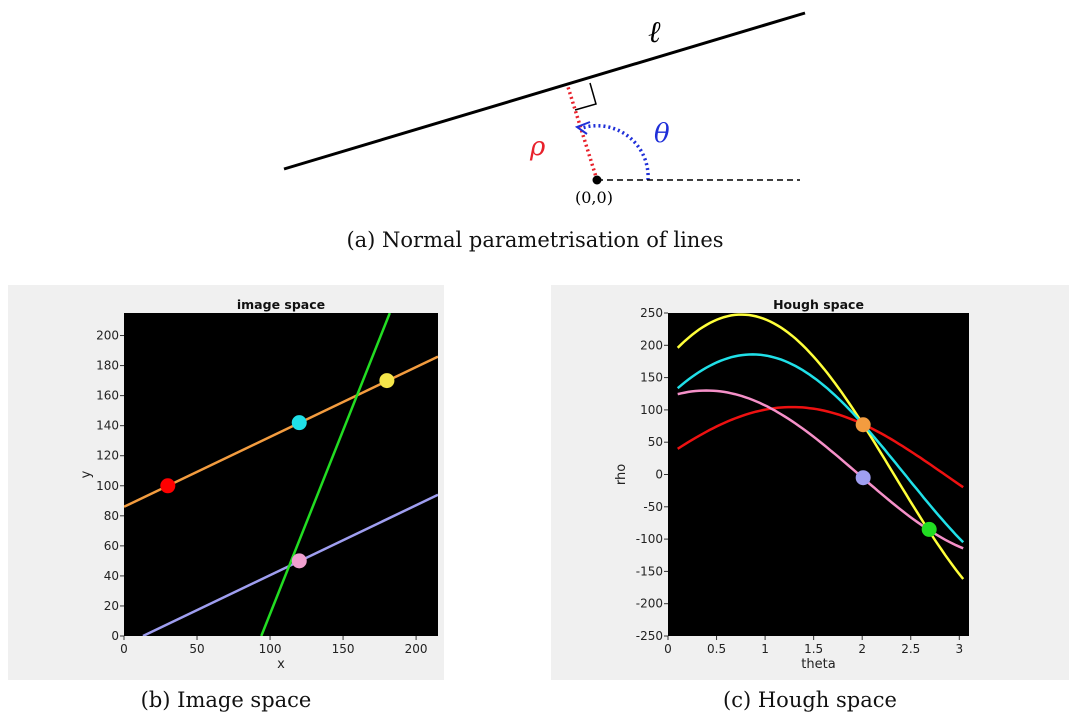 The height and width of the screenshot is (722, 1070). I want to click on ell-label: ℓ, so click(654, 32).